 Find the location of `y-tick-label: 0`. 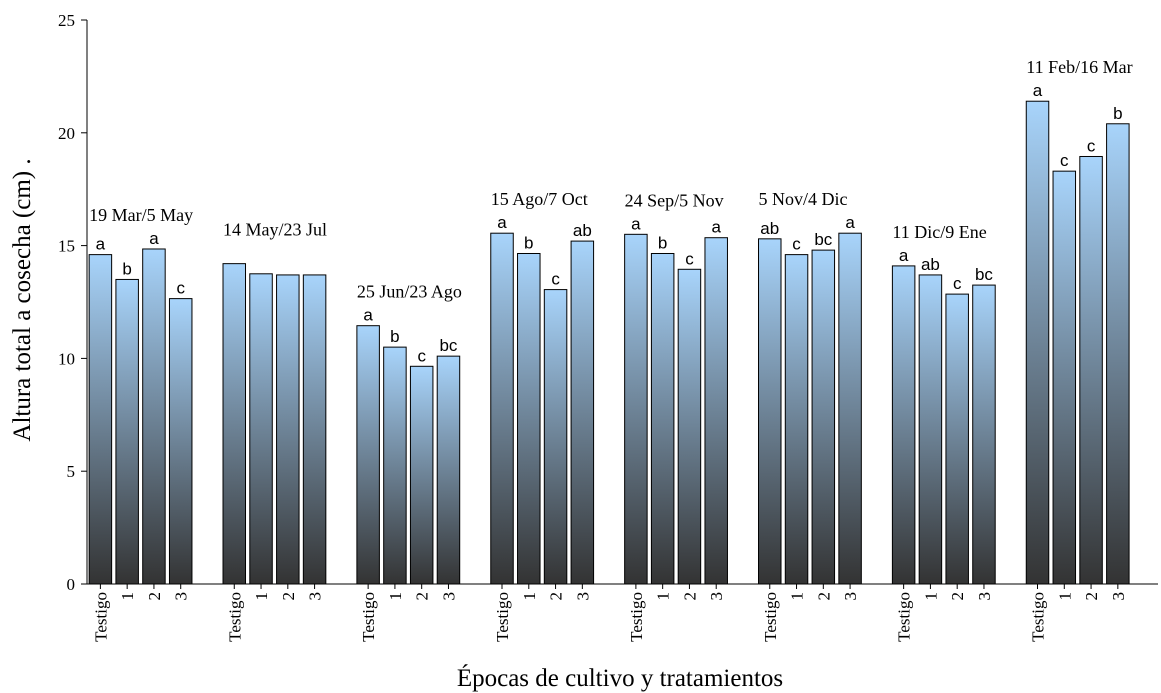

y-tick-label: 0 is located at coordinates (71, 584).